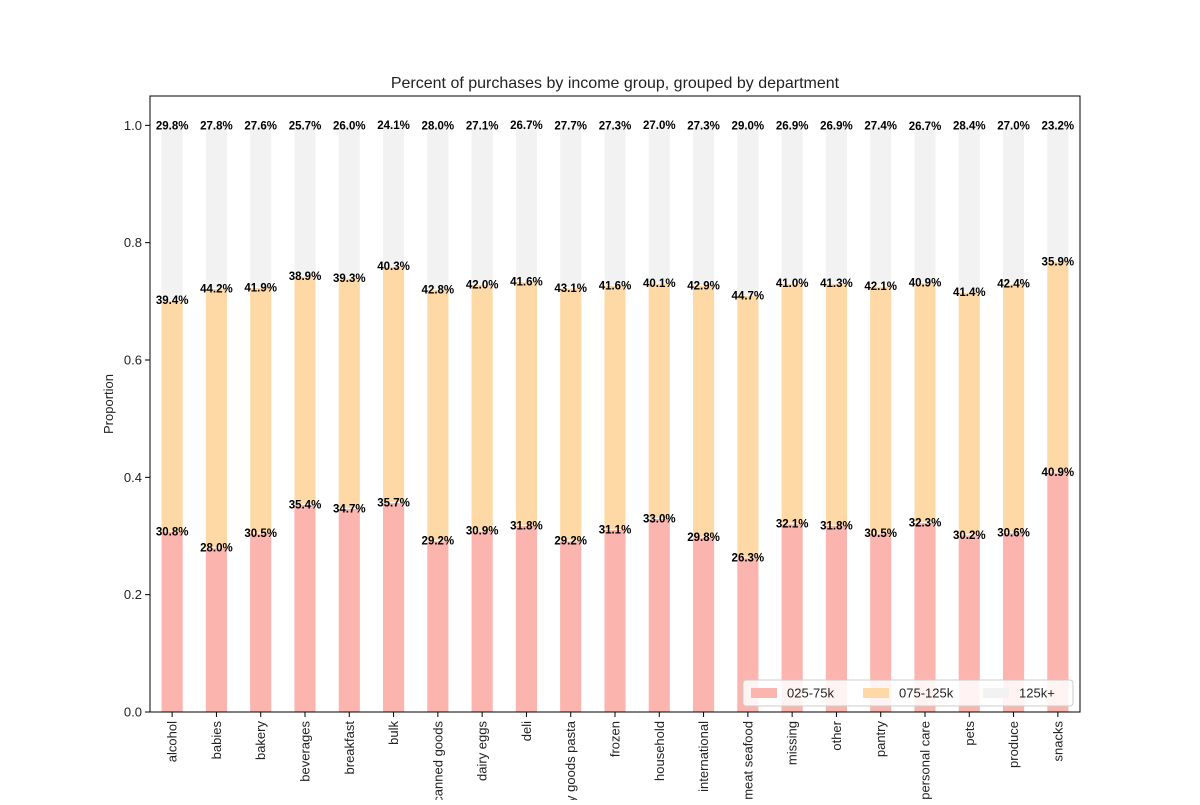  Describe the element at coordinates (349, 509) in the screenshot. I see `data-label-breakfast-025-75k: 34.7%` at that location.